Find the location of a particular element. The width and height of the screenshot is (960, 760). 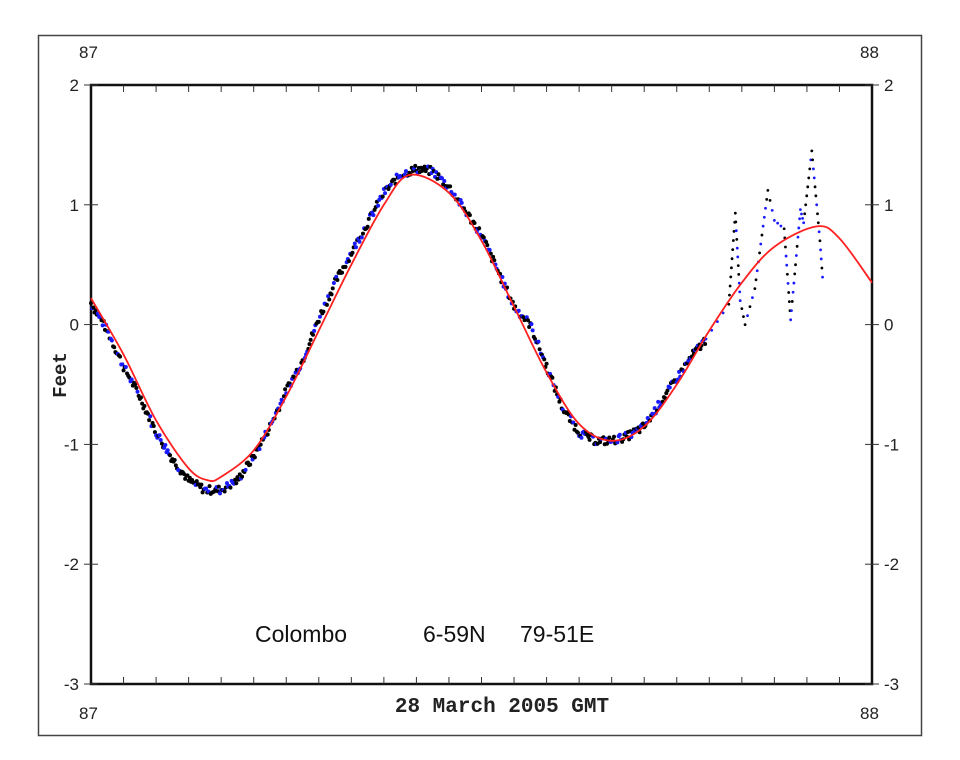

y-axis-label: Feet is located at coordinates (61, 375).